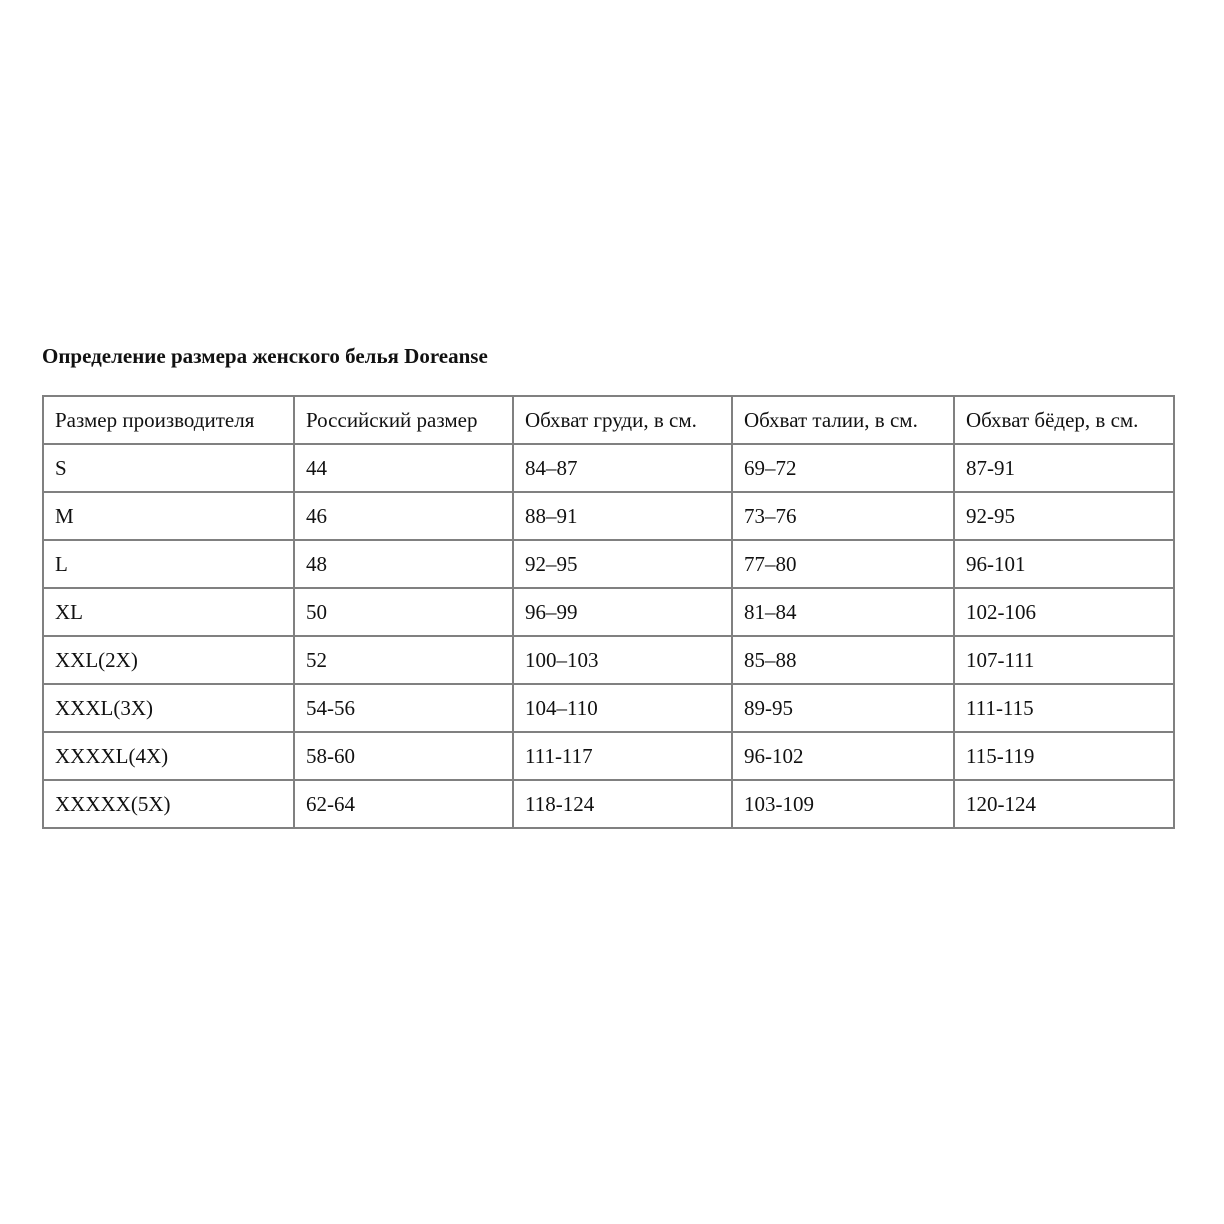 The height and width of the screenshot is (1224, 1224). What do you see at coordinates (1064, 660) in the screenshot?
I see `table-cell: 107-111` at bounding box center [1064, 660].